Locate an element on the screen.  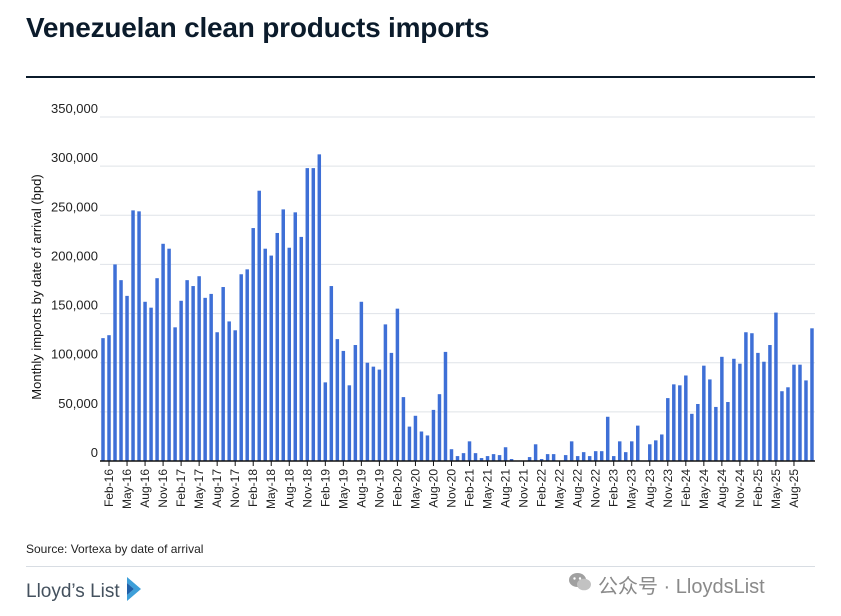
x-tick-label: Nov-22 is located at coordinates (596, 488).